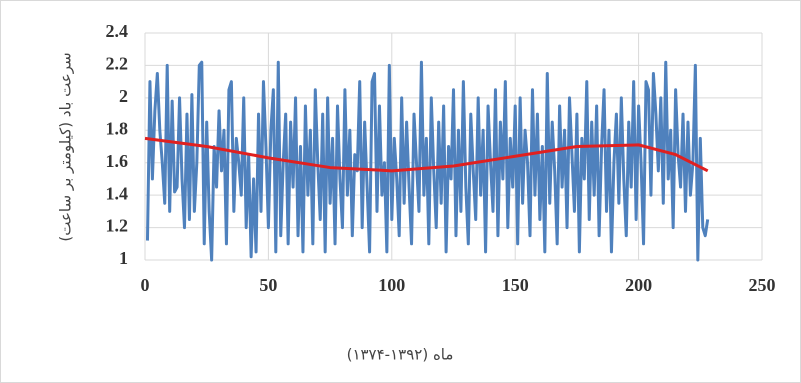  Describe the element at coordinates (426, 154) in the screenshot. I see `trend-line` at that location.